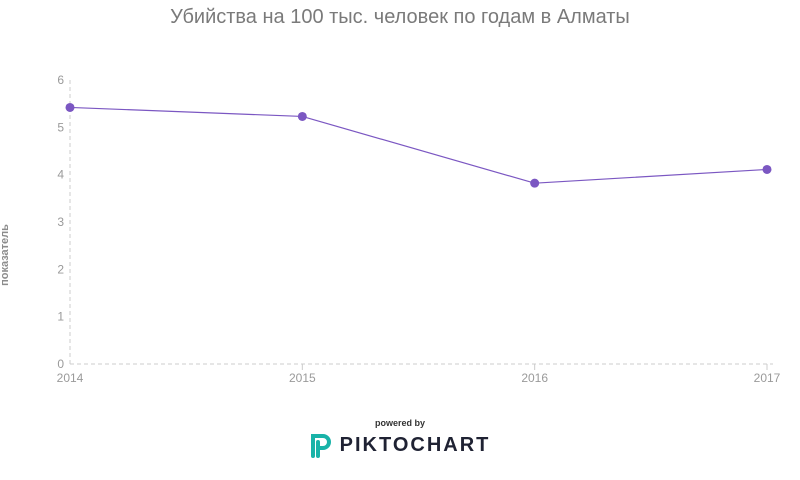 This screenshot has height=480, width=800. Describe the element at coordinates (534, 378) in the screenshot. I see `x-tick-label: 2016` at that location.